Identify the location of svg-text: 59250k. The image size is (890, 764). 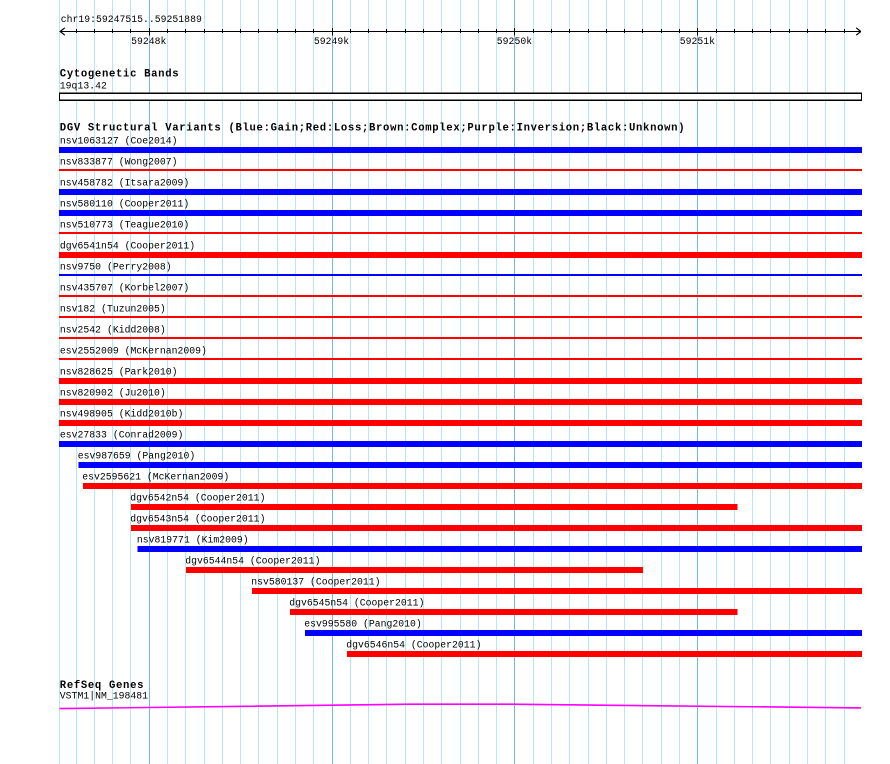
(514, 41).